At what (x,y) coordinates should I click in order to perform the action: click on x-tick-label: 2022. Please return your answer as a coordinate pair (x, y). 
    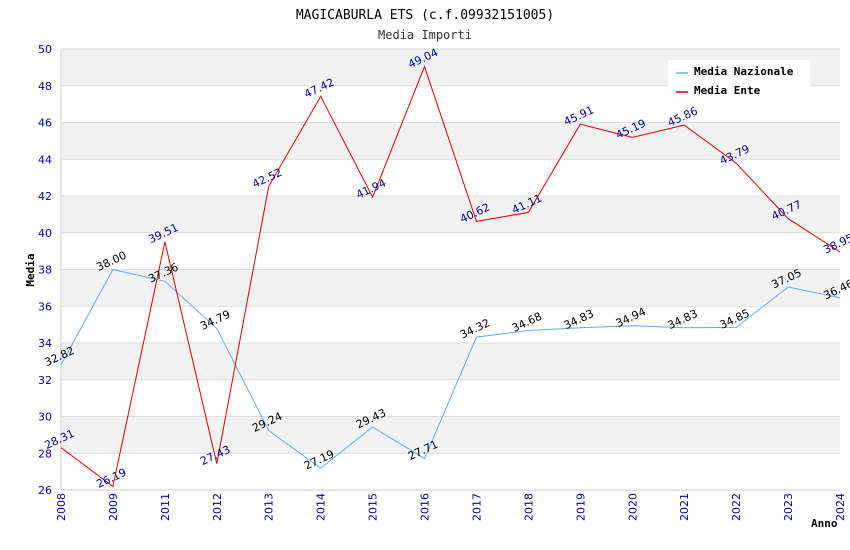
    Looking at the image, I should click on (736, 507).